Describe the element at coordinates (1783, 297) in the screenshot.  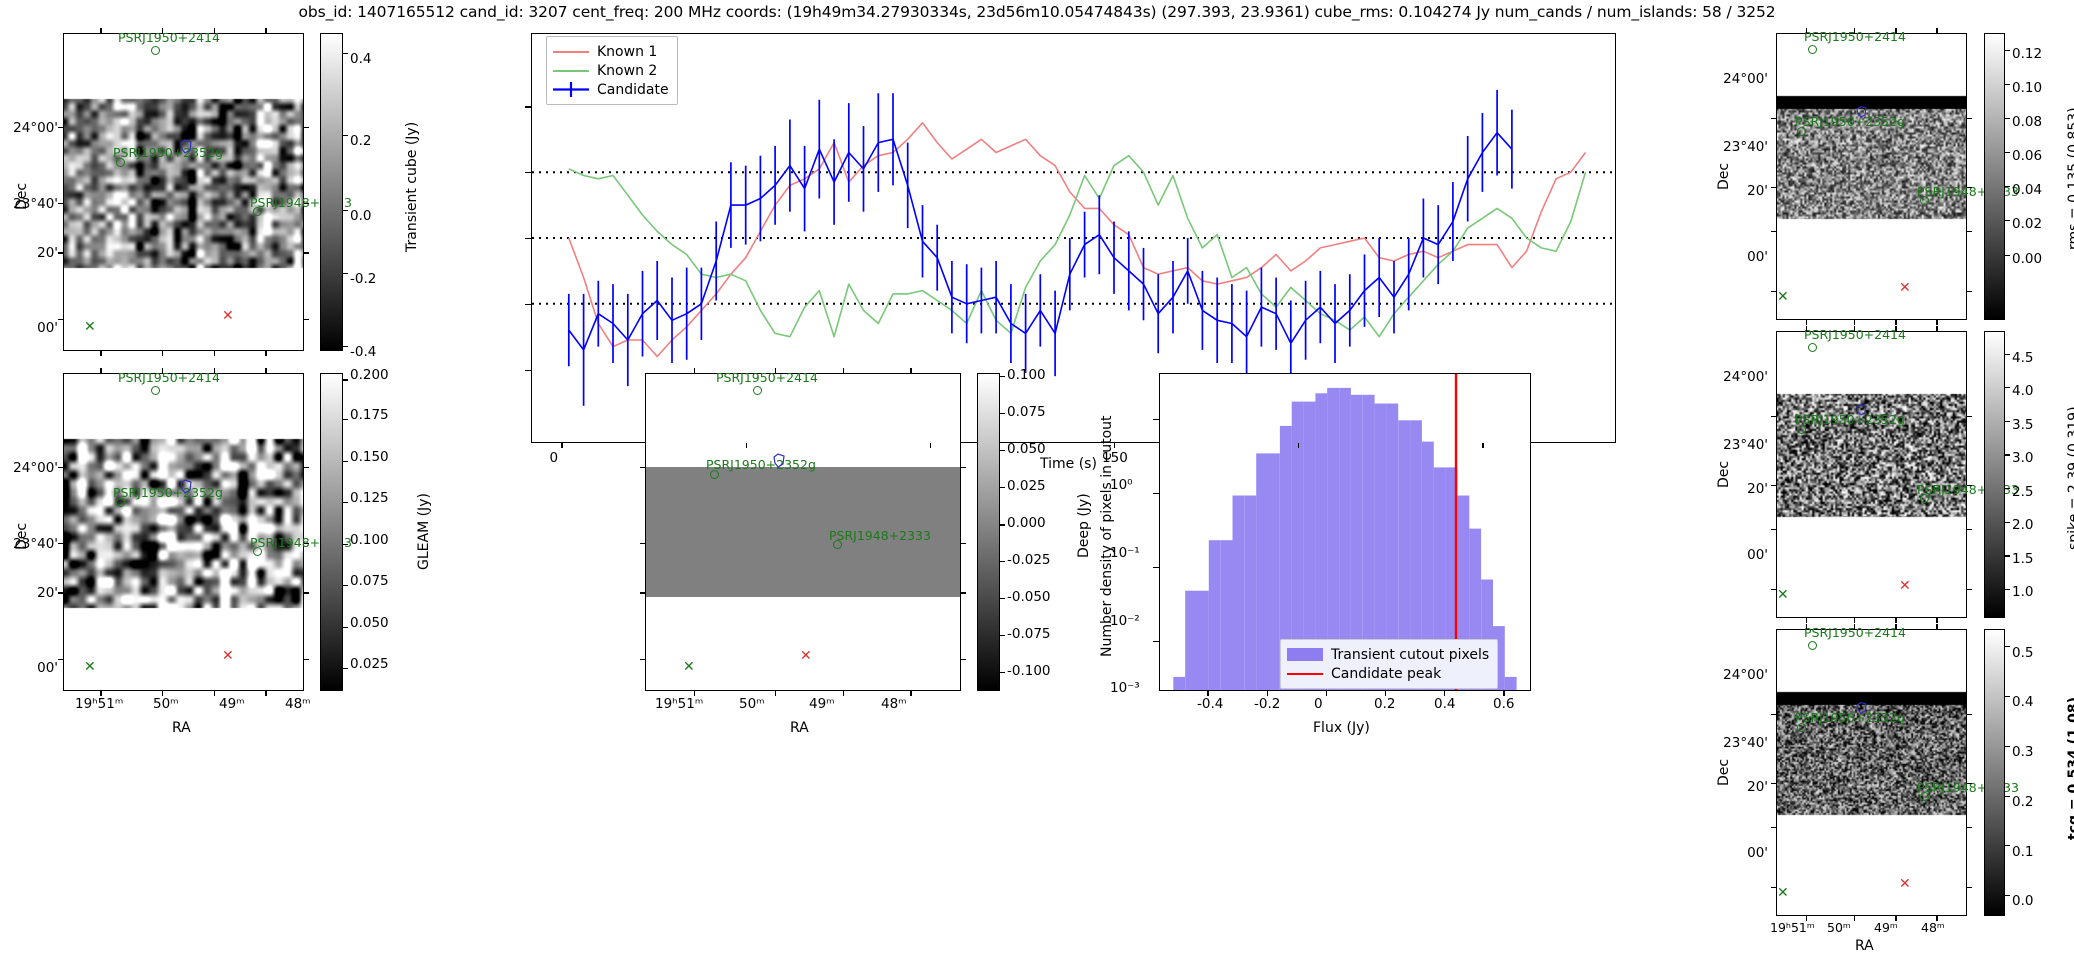
I see `green-x-marker-rms: ✕` at that location.